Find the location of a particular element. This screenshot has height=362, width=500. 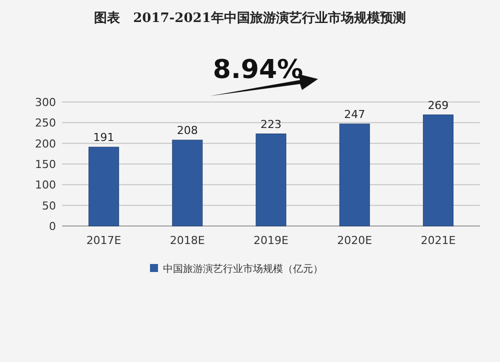

y-tick-label: 100 is located at coordinates (45, 185).